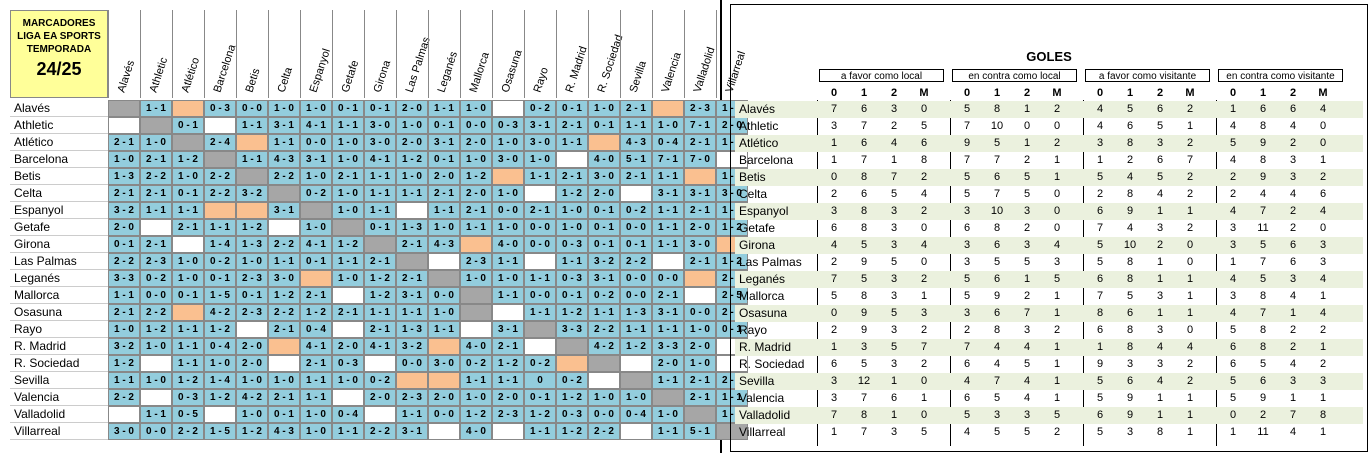 Image resolution: width=1369 pixels, height=453 pixels. What do you see at coordinates (316, 329) in the screenshot?
I see `score-cell: 0 - 4` at bounding box center [316, 329].